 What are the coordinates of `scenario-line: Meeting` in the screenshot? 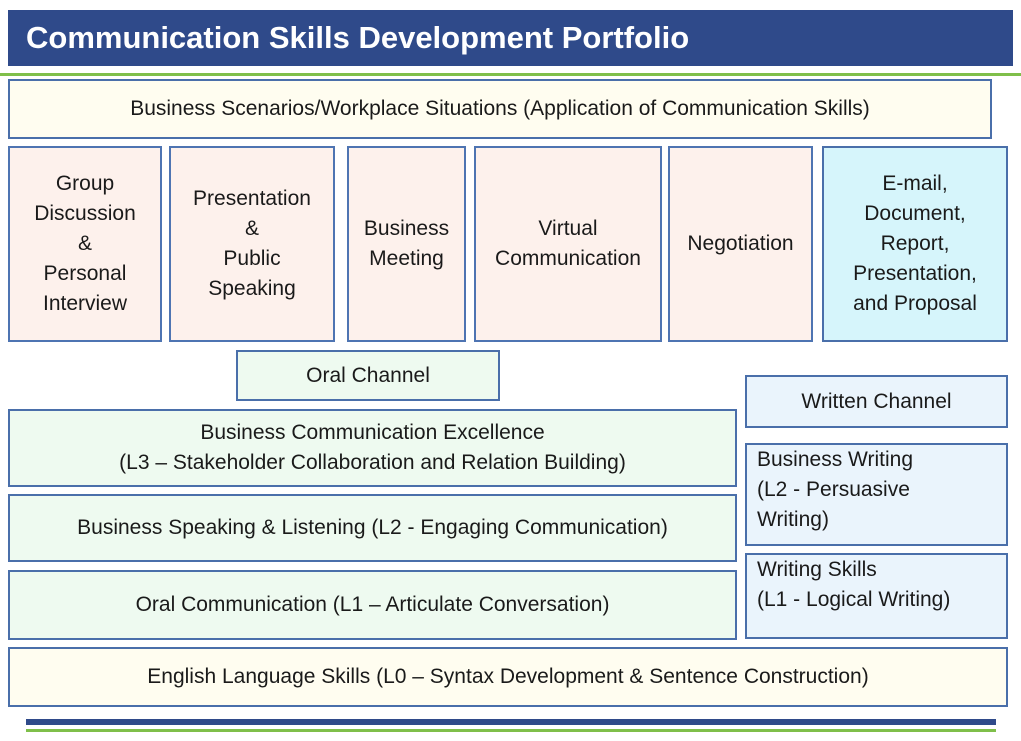 It's located at (406, 258).